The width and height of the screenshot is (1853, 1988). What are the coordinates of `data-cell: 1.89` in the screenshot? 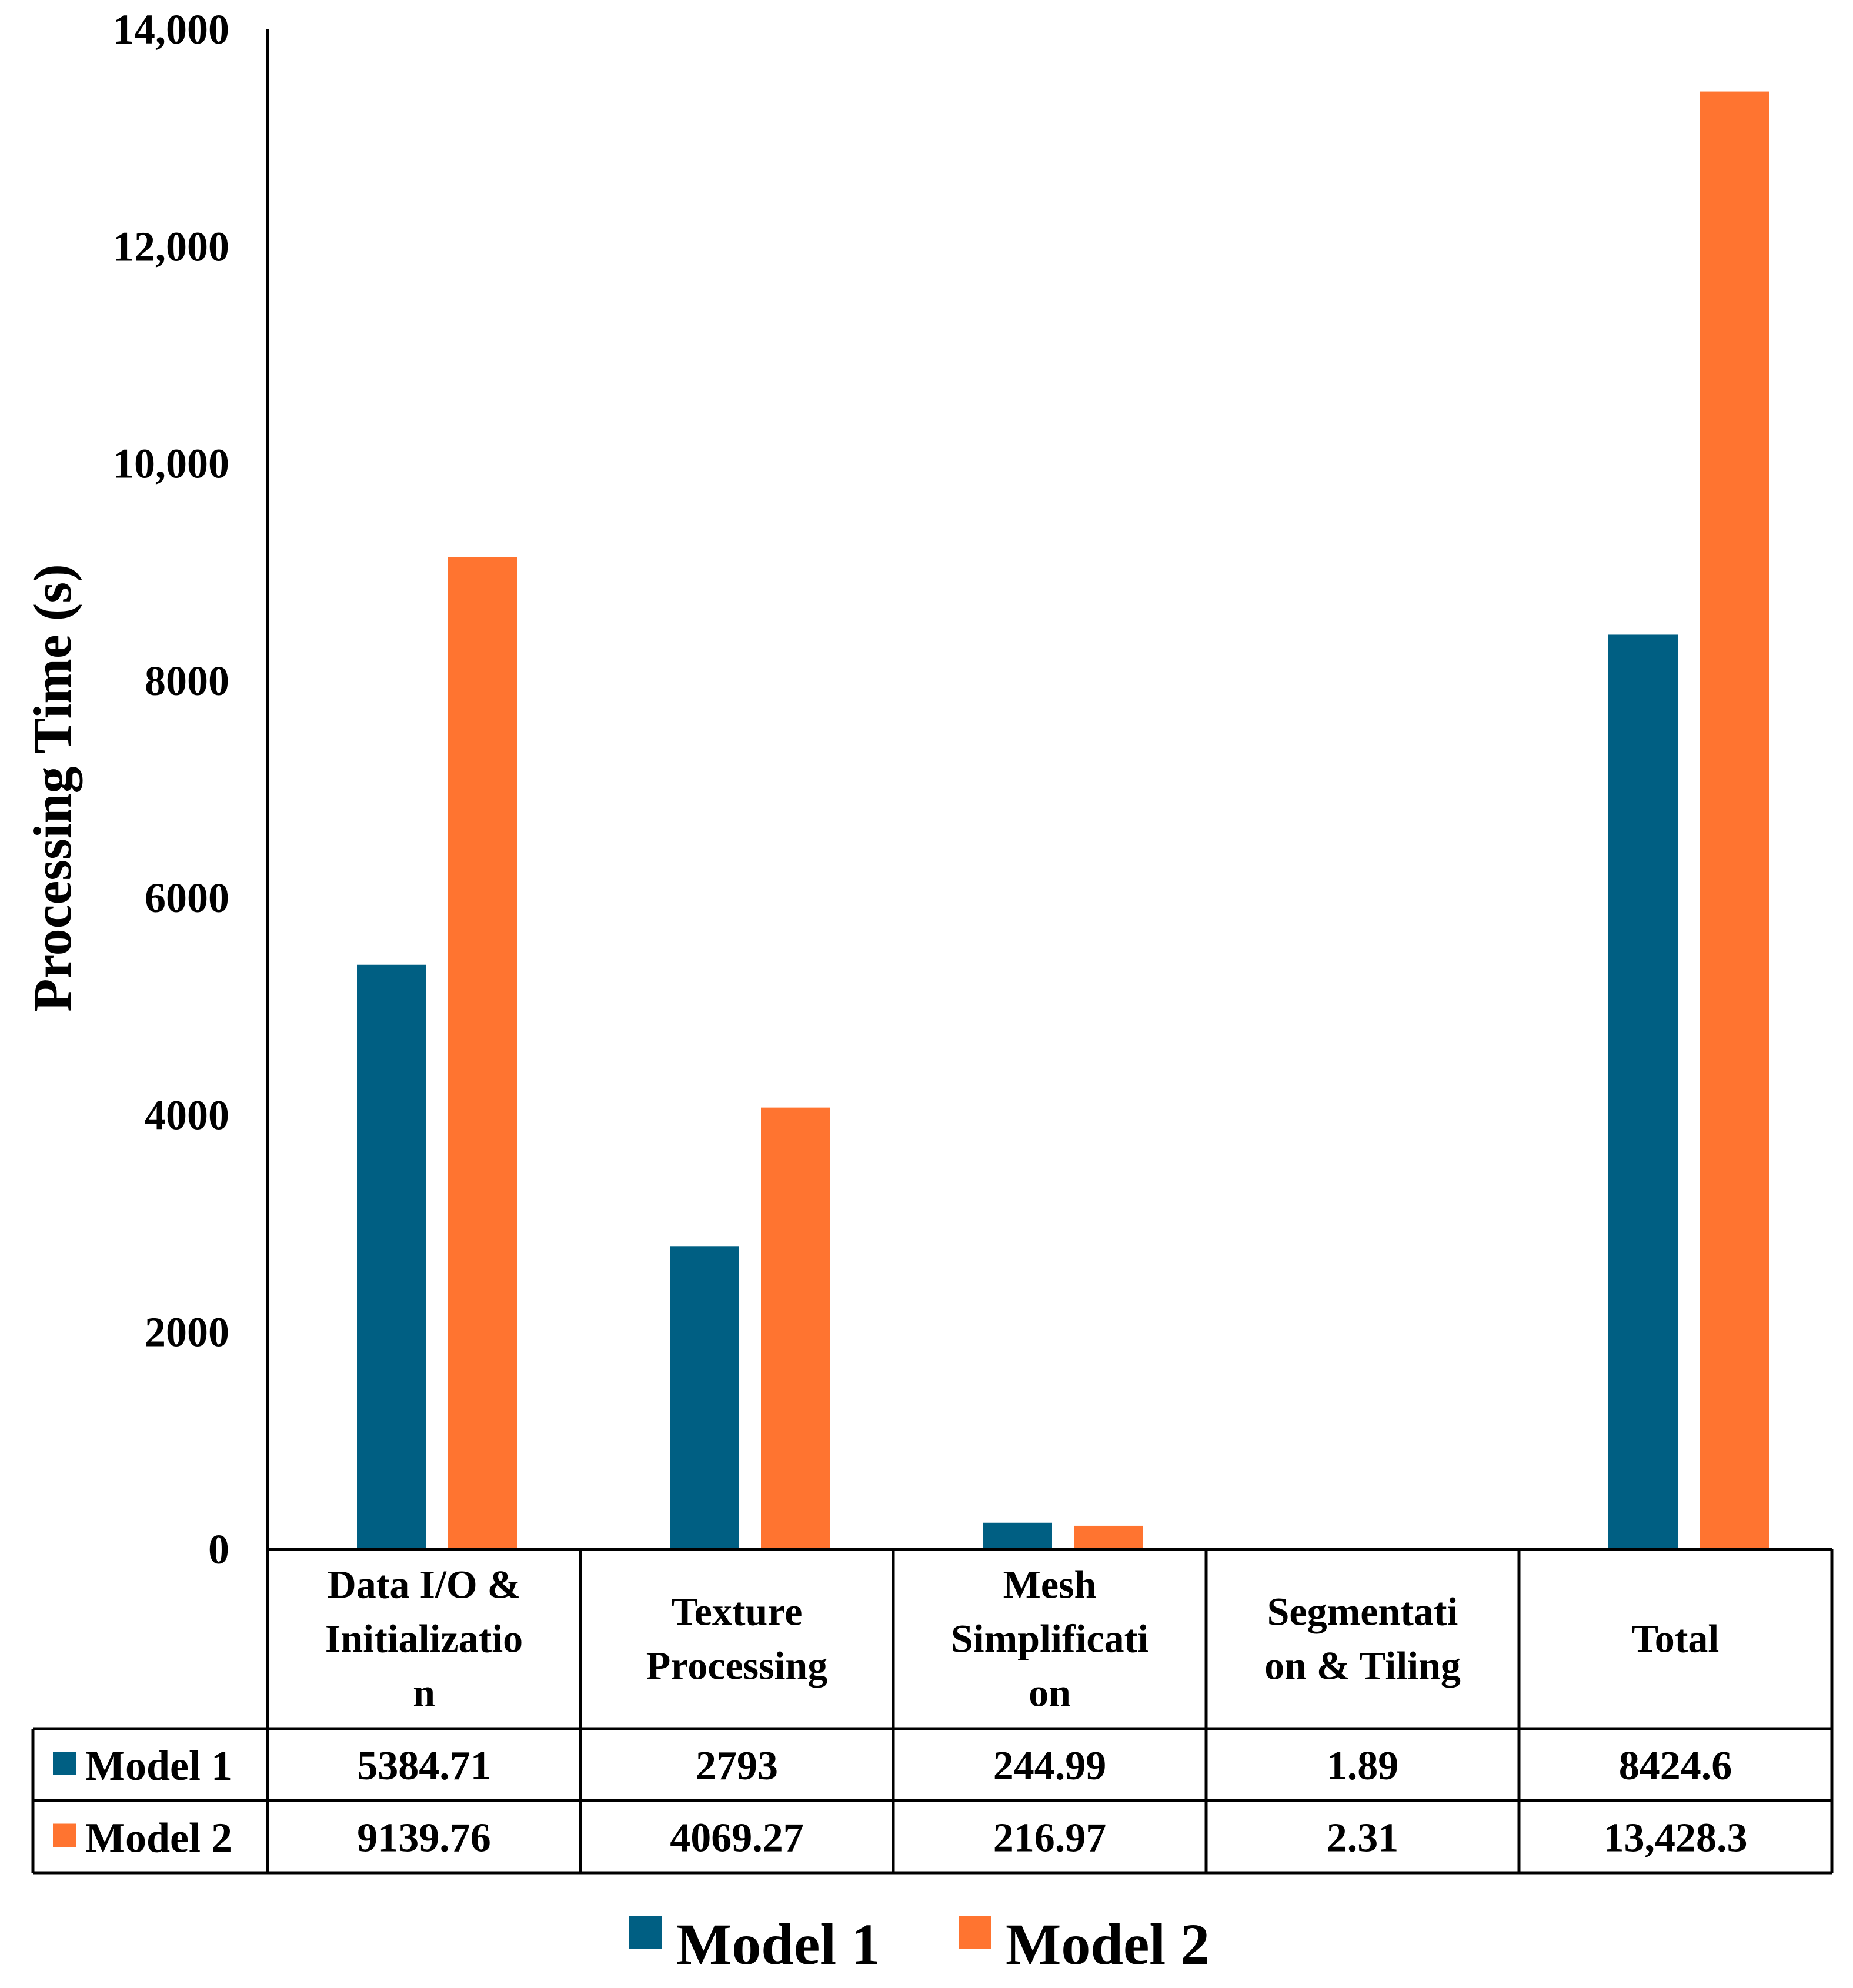 It's located at (1363, 1766).